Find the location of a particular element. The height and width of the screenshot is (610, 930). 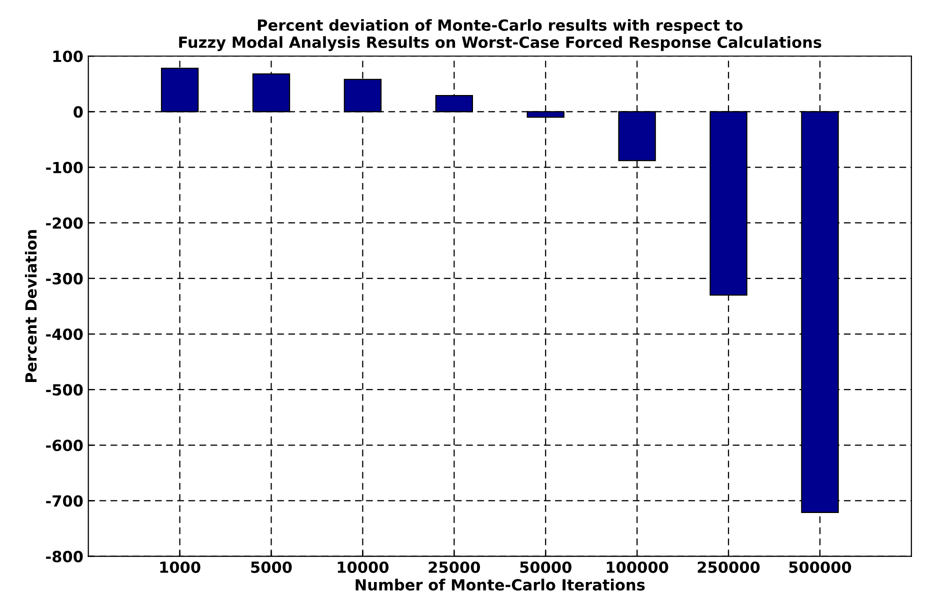

x-axis-title: Number of Monte-Carlo Iterations is located at coordinates (500, 584).